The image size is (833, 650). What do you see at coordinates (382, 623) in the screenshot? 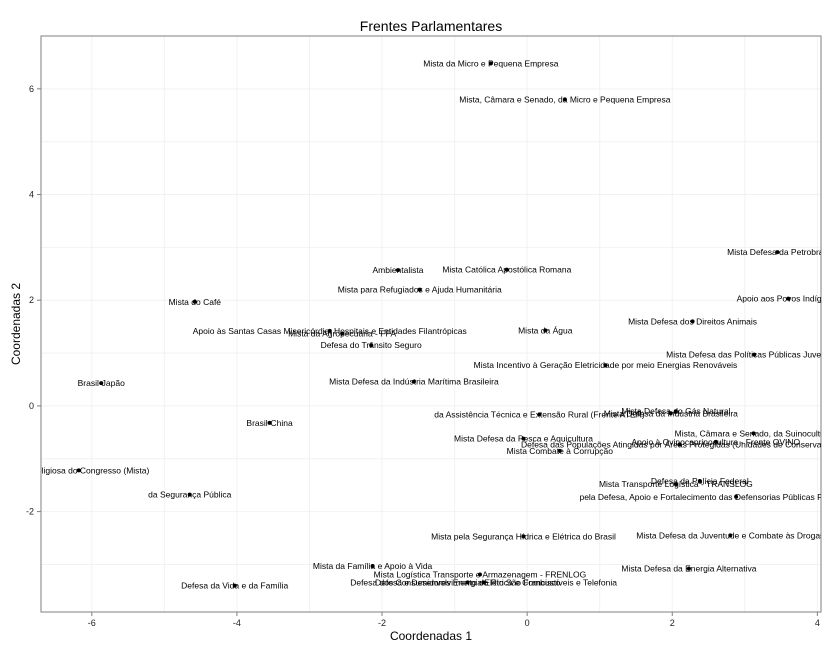
I see `x-tick-label: -2` at bounding box center [382, 623].